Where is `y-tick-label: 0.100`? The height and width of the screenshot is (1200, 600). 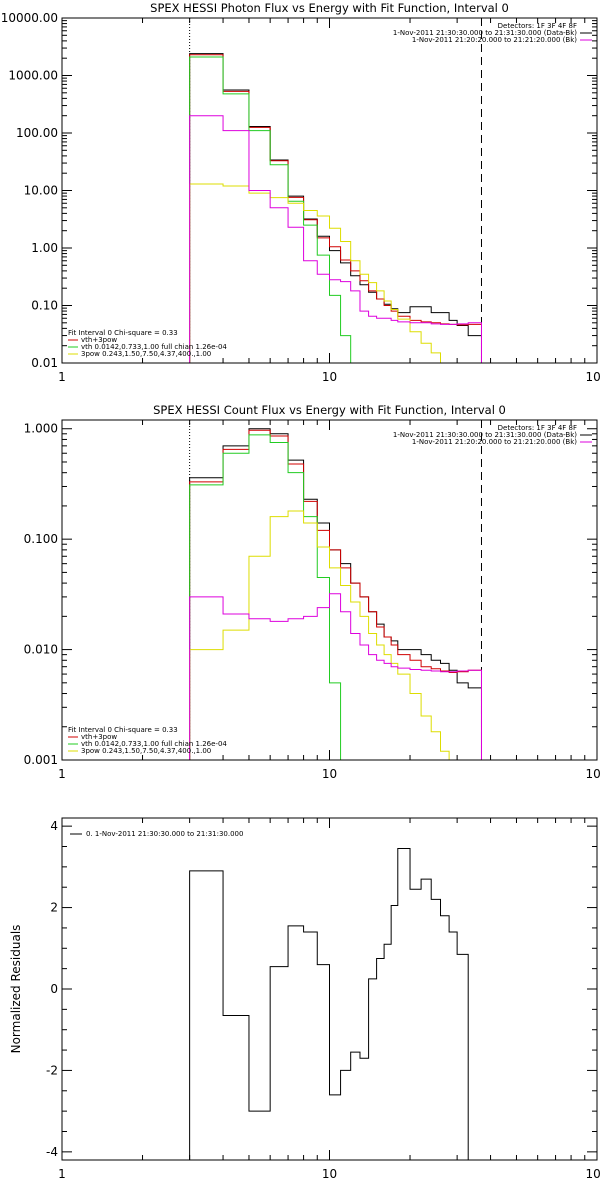 y-tick-label: 0.100 is located at coordinates (41, 539).